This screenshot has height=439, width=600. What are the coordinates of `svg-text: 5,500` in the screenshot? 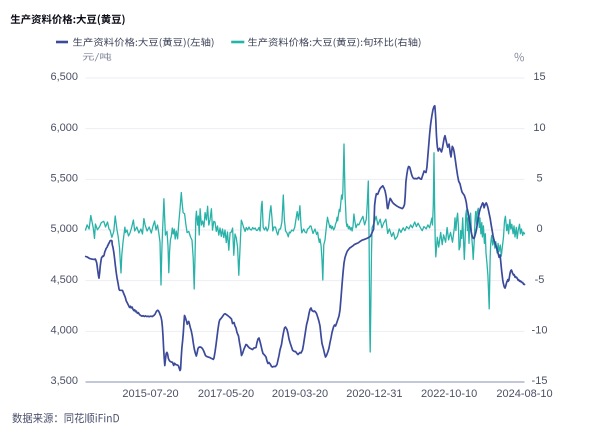 It's located at (64, 178).